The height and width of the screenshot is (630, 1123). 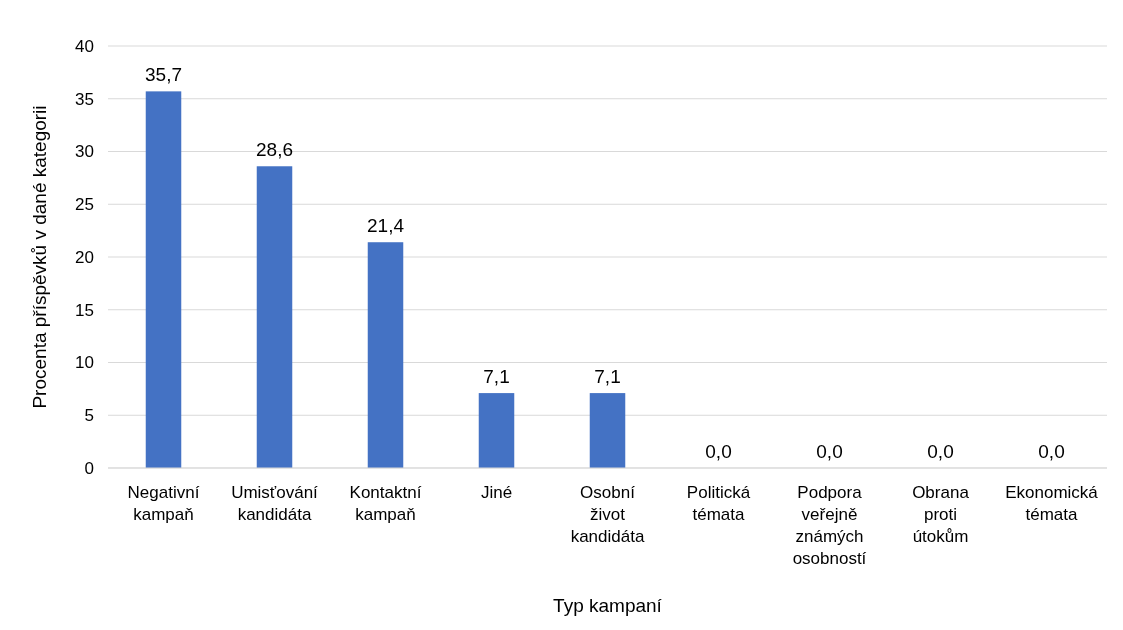 What do you see at coordinates (89, 468) in the screenshot?
I see `y-tick-label: 0` at bounding box center [89, 468].